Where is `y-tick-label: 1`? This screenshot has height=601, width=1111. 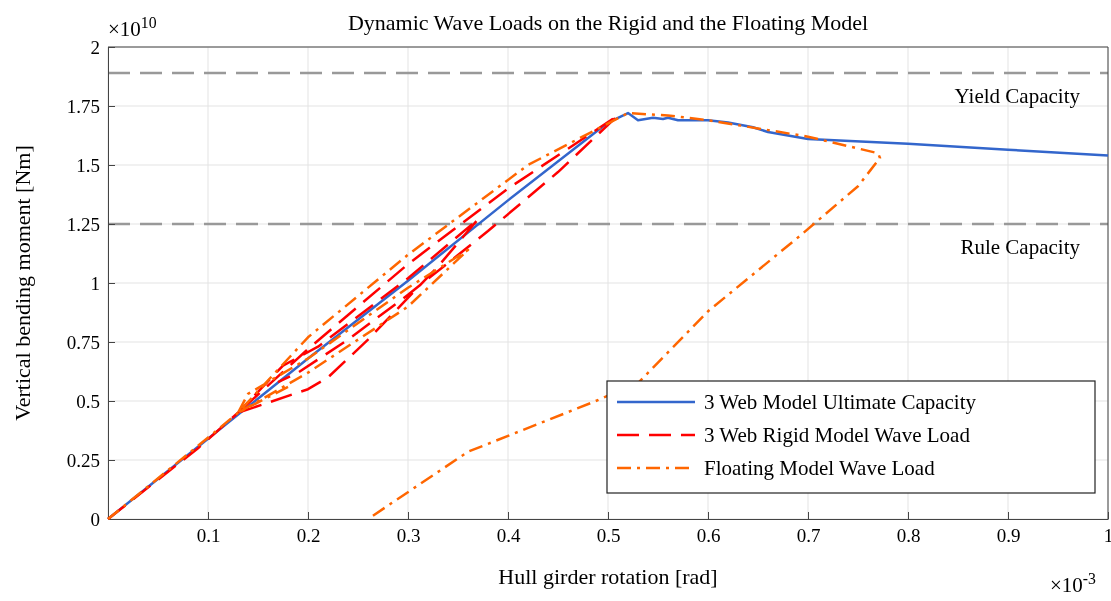 y-tick-label: 1 is located at coordinates (95, 283).